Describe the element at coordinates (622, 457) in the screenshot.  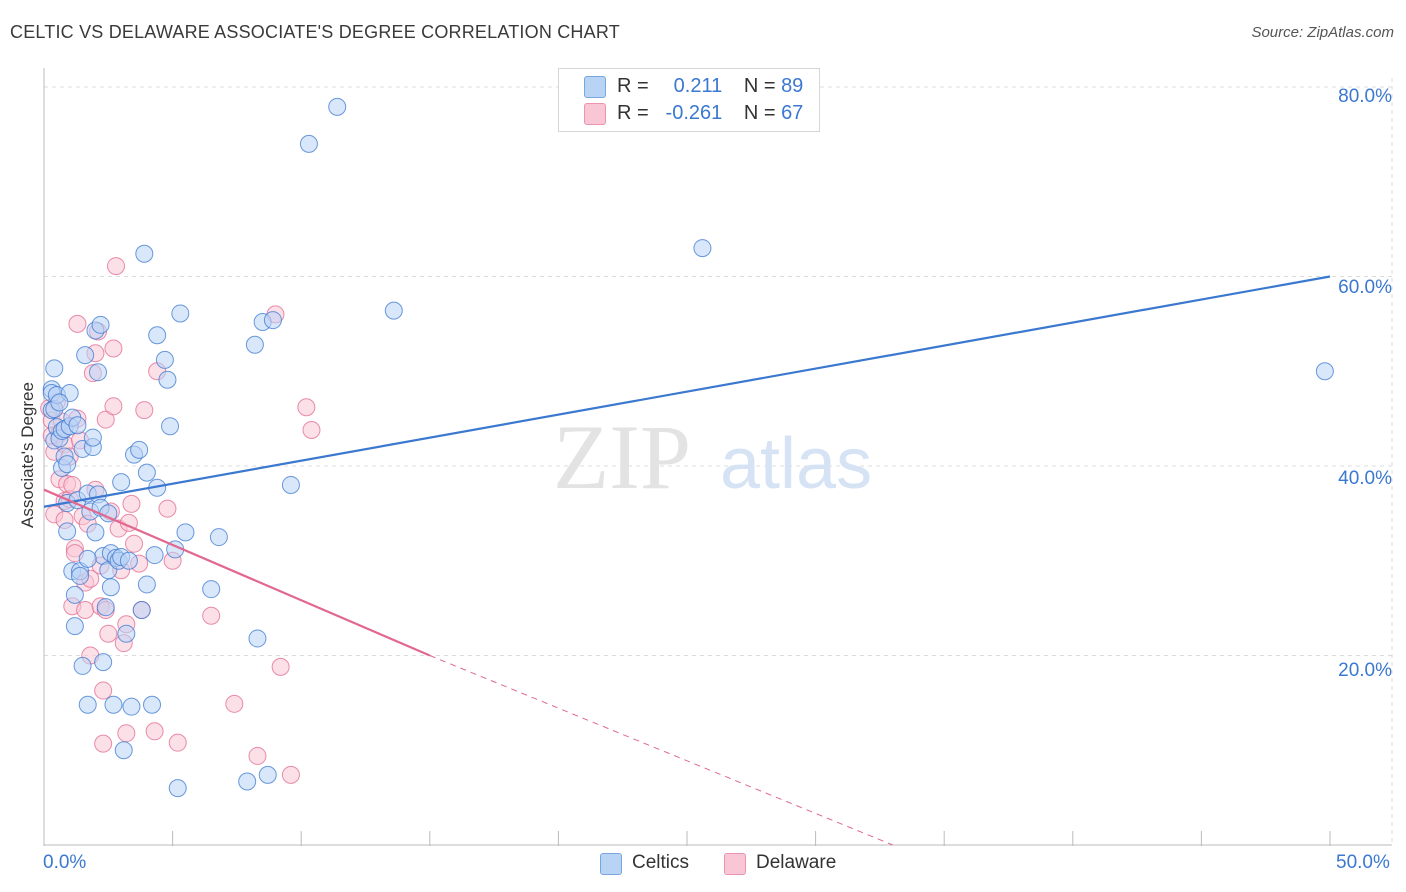
I see `watermark-zip: ZIP` at that location.